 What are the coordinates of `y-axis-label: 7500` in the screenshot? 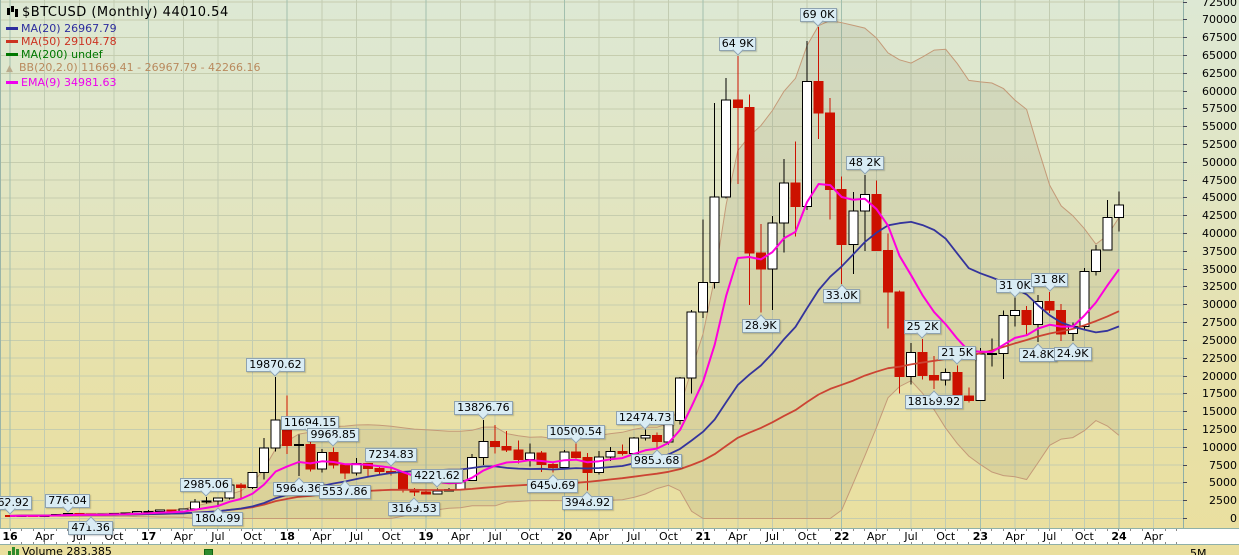 It's located at (1223, 465).